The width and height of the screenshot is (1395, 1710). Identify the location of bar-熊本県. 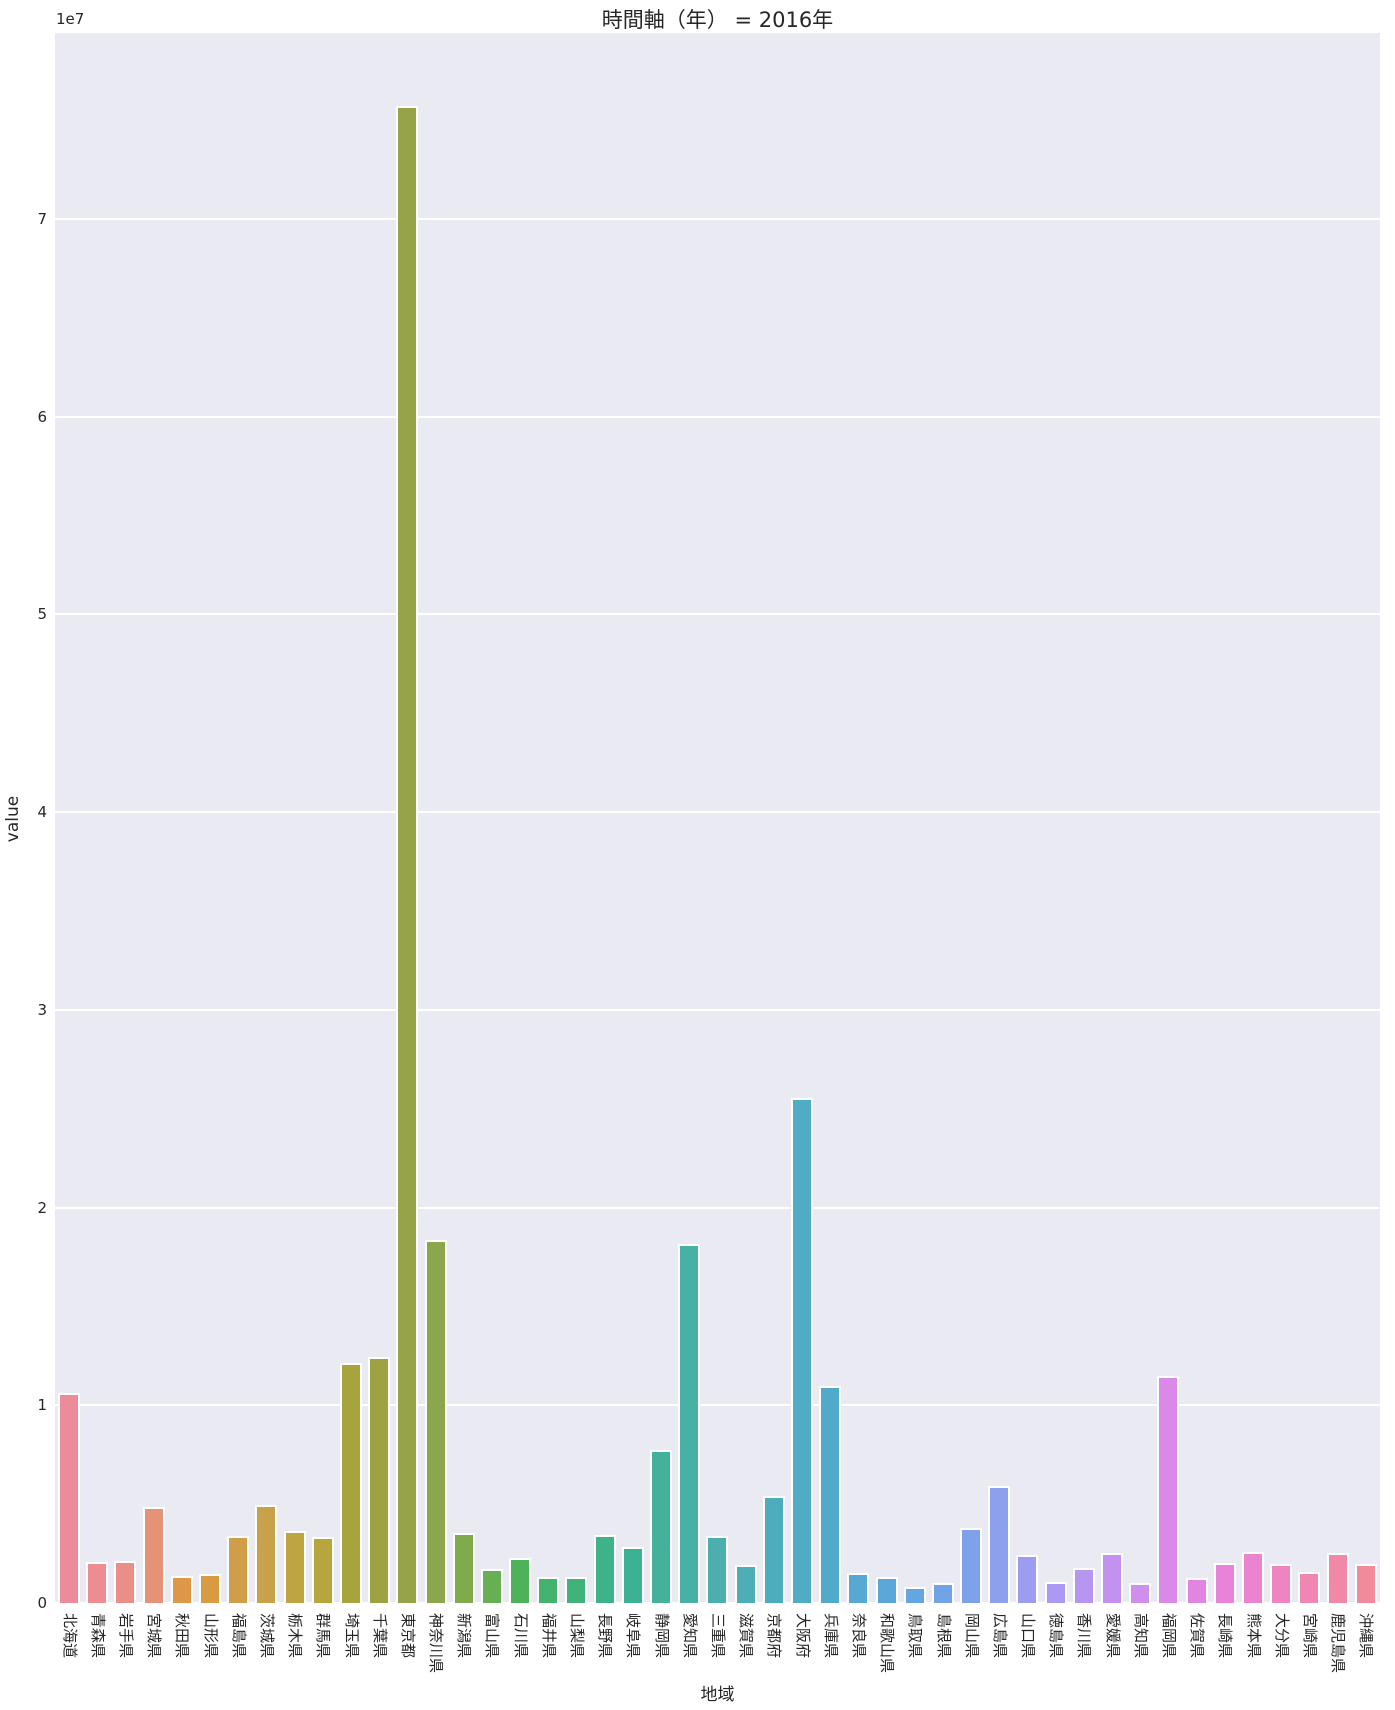
(1252, 1577).